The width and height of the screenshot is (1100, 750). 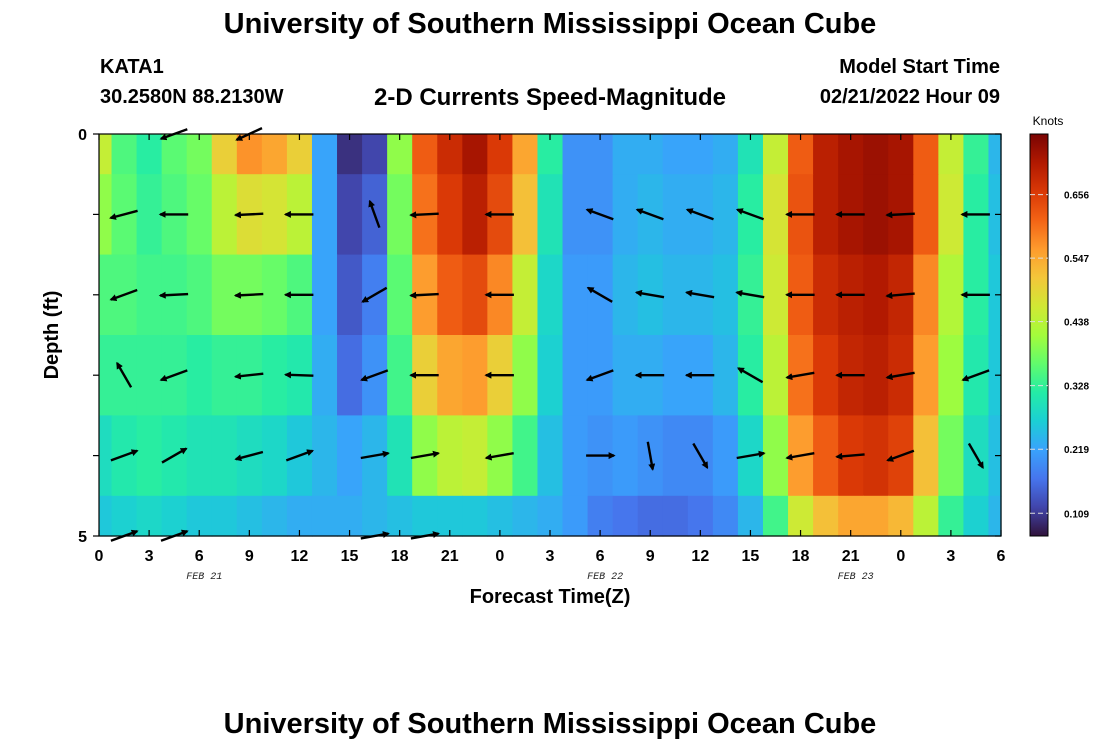 What do you see at coordinates (1076, 259) in the screenshot?
I see `colorbar-tick-label: 0.547` at bounding box center [1076, 259].